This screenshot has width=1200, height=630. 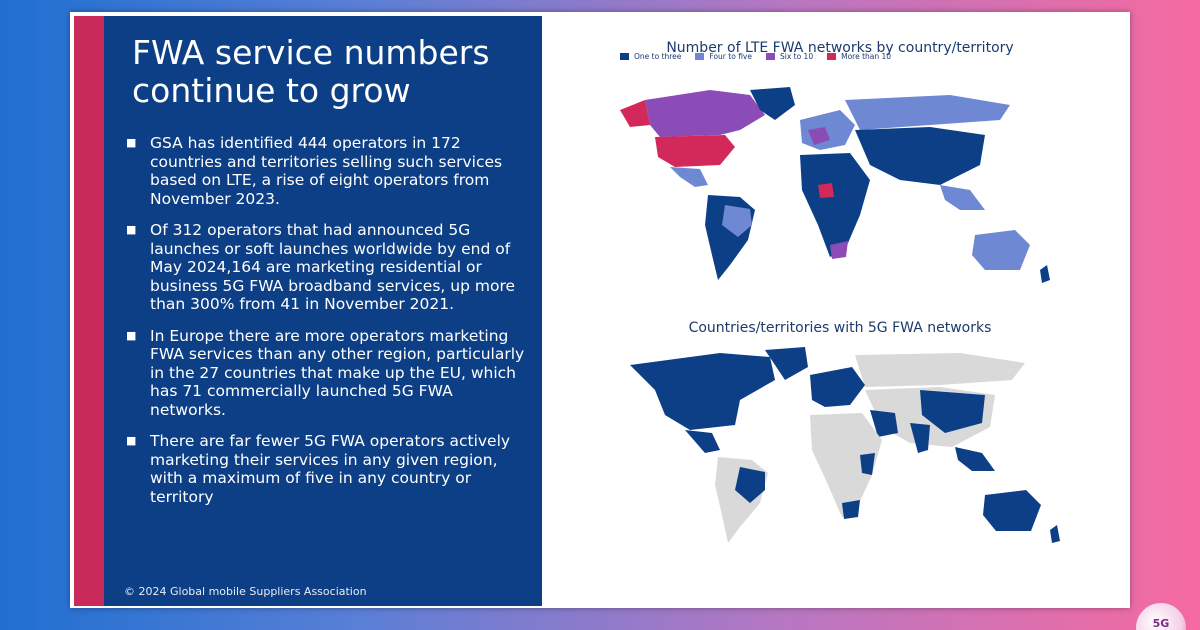 What do you see at coordinates (650, 56) in the screenshot?
I see `legend-item: One to three` at bounding box center [650, 56].